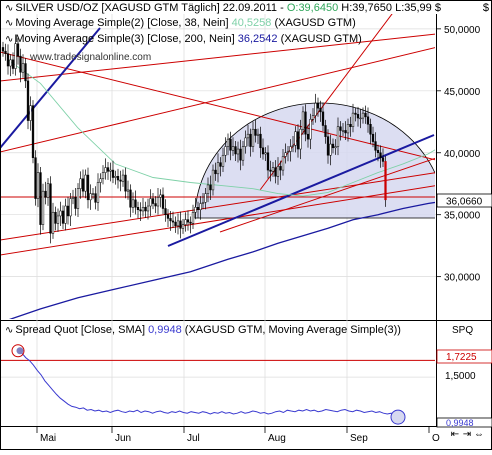 This screenshot has width=492, height=455. What do you see at coordinates (320, 160) in the screenshot?
I see `arc-region` at bounding box center [320, 160].